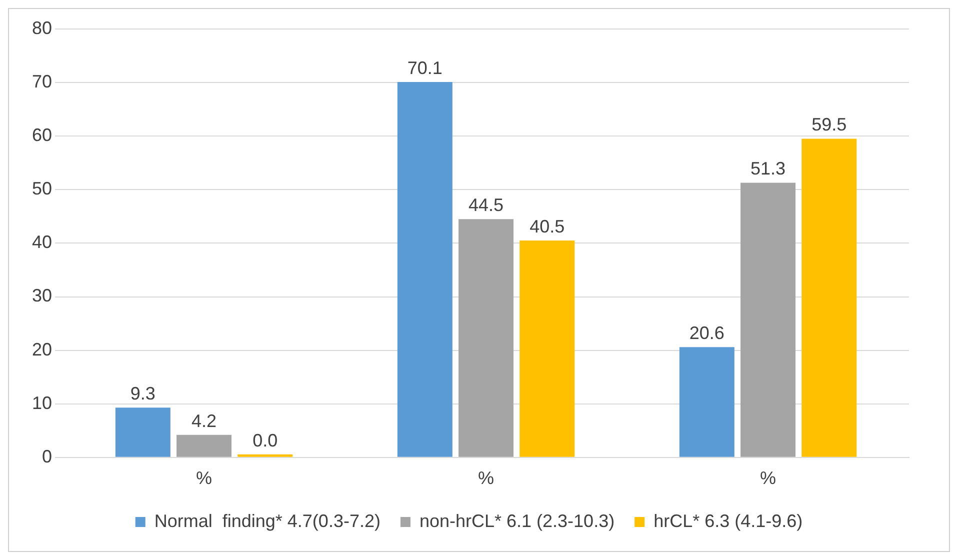 This screenshot has height=560, width=958. What do you see at coordinates (42, 82) in the screenshot?
I see `y-tick-label: 70` at bounding box center [42, 82].